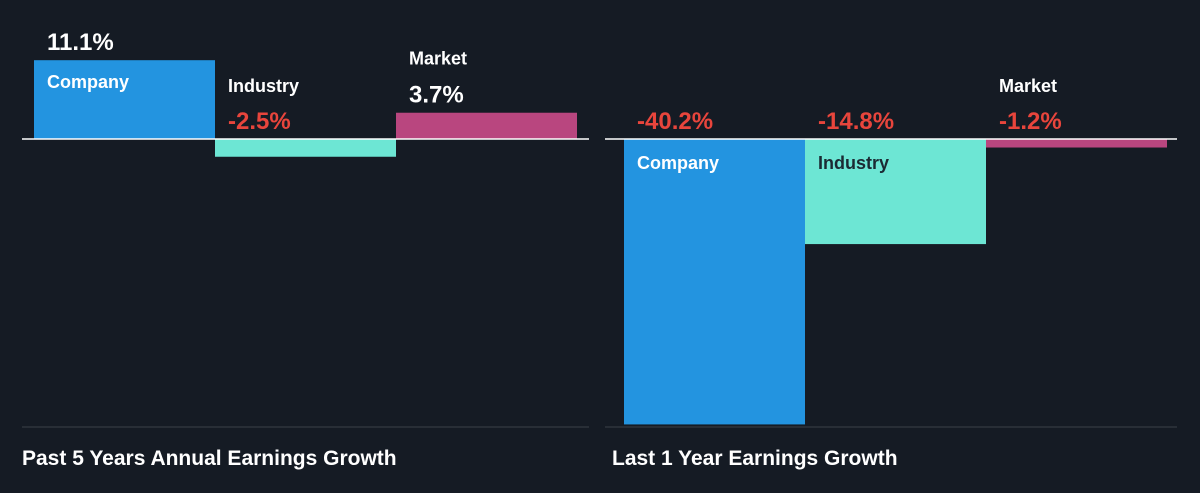 This screenshot has height=493, width=1200. I want to click on value-label-company: 11.1%, so click(80, 42).